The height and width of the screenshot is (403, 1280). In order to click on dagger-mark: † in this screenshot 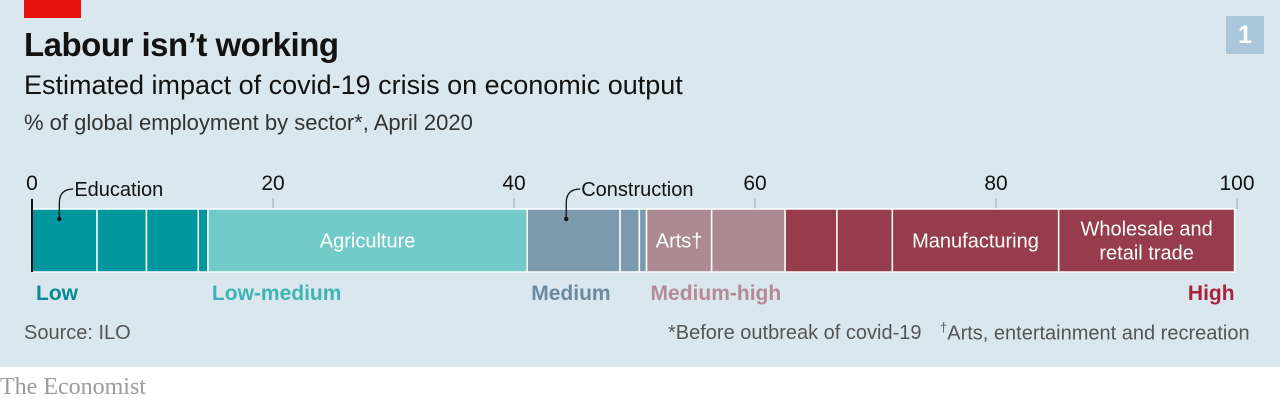, I will do `click(944, 327)`.